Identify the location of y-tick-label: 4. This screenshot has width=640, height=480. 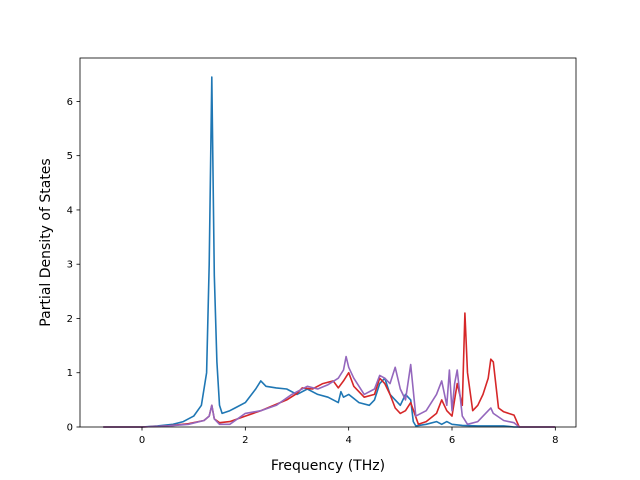
(70, 210).